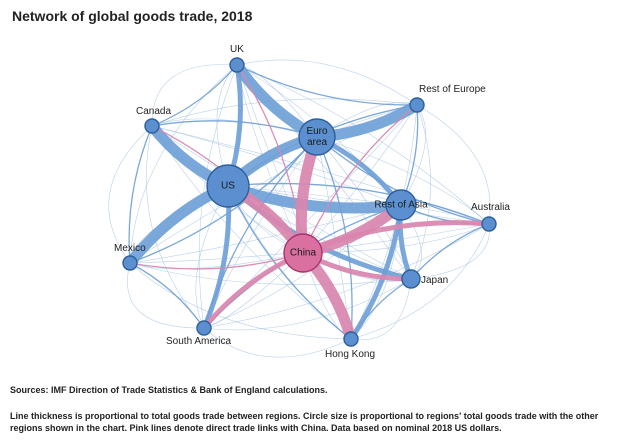 The image size is (640, 446). What do you see at coordinates (434, 280) in the screenshot?
I see `node-label: Japan` at bounding box center [434, 280].